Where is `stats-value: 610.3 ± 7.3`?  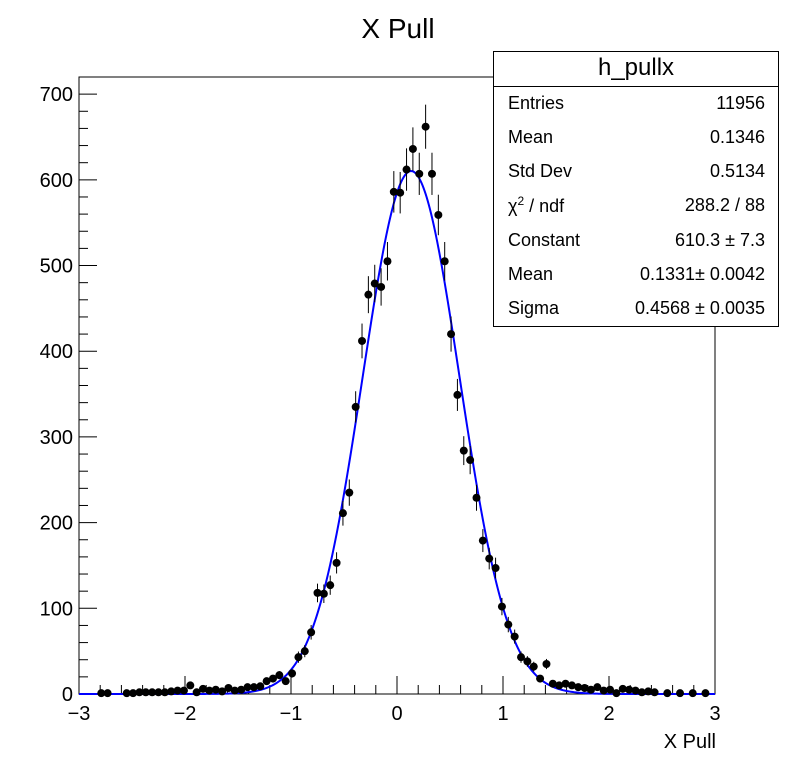 stats-value: 610.3 ± 7.3 is located at coordinates (720, 239).